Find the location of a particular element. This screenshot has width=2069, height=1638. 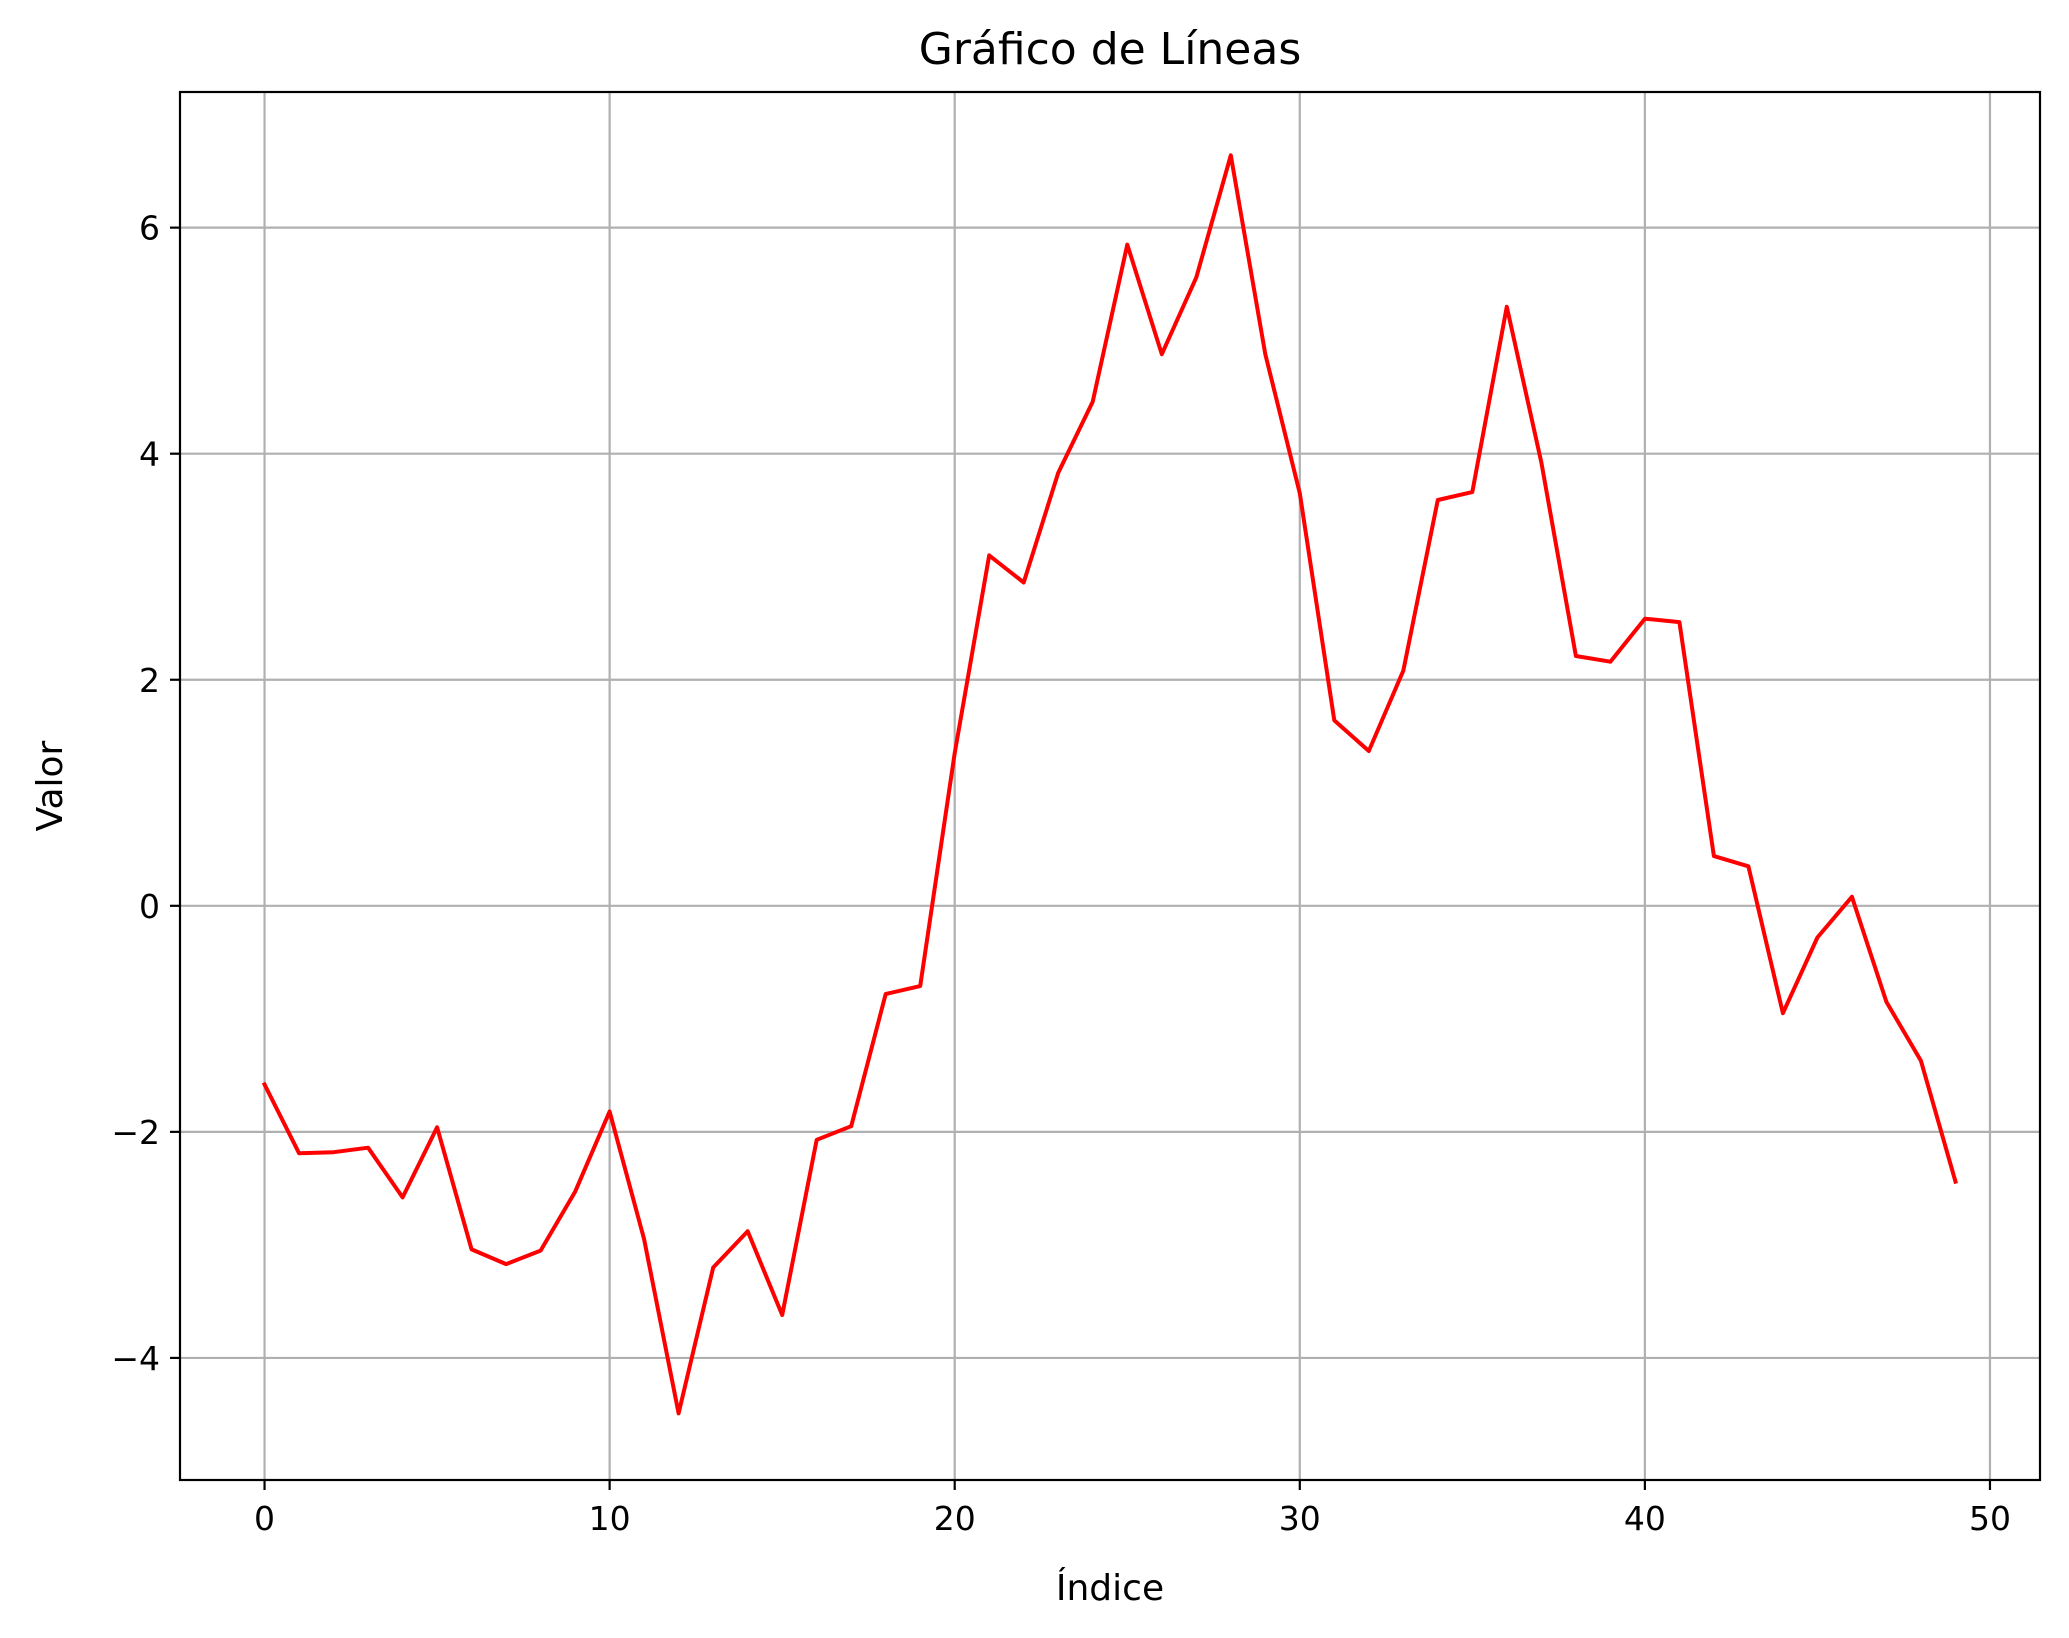

x-tick-label: 20 is located at coordinates (955, 1518).